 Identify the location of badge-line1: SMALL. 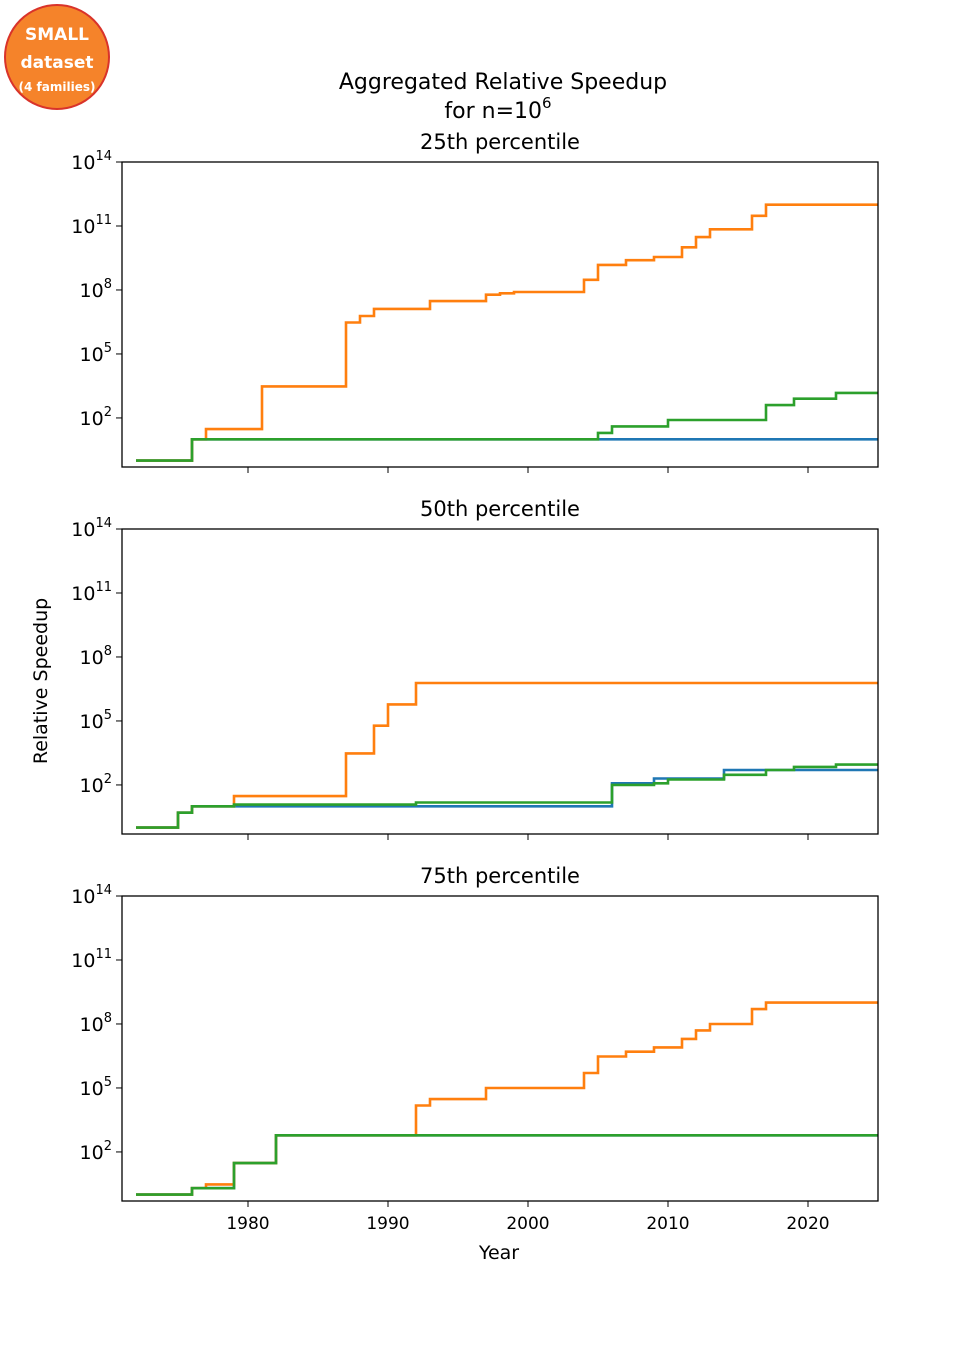
(57, 35).